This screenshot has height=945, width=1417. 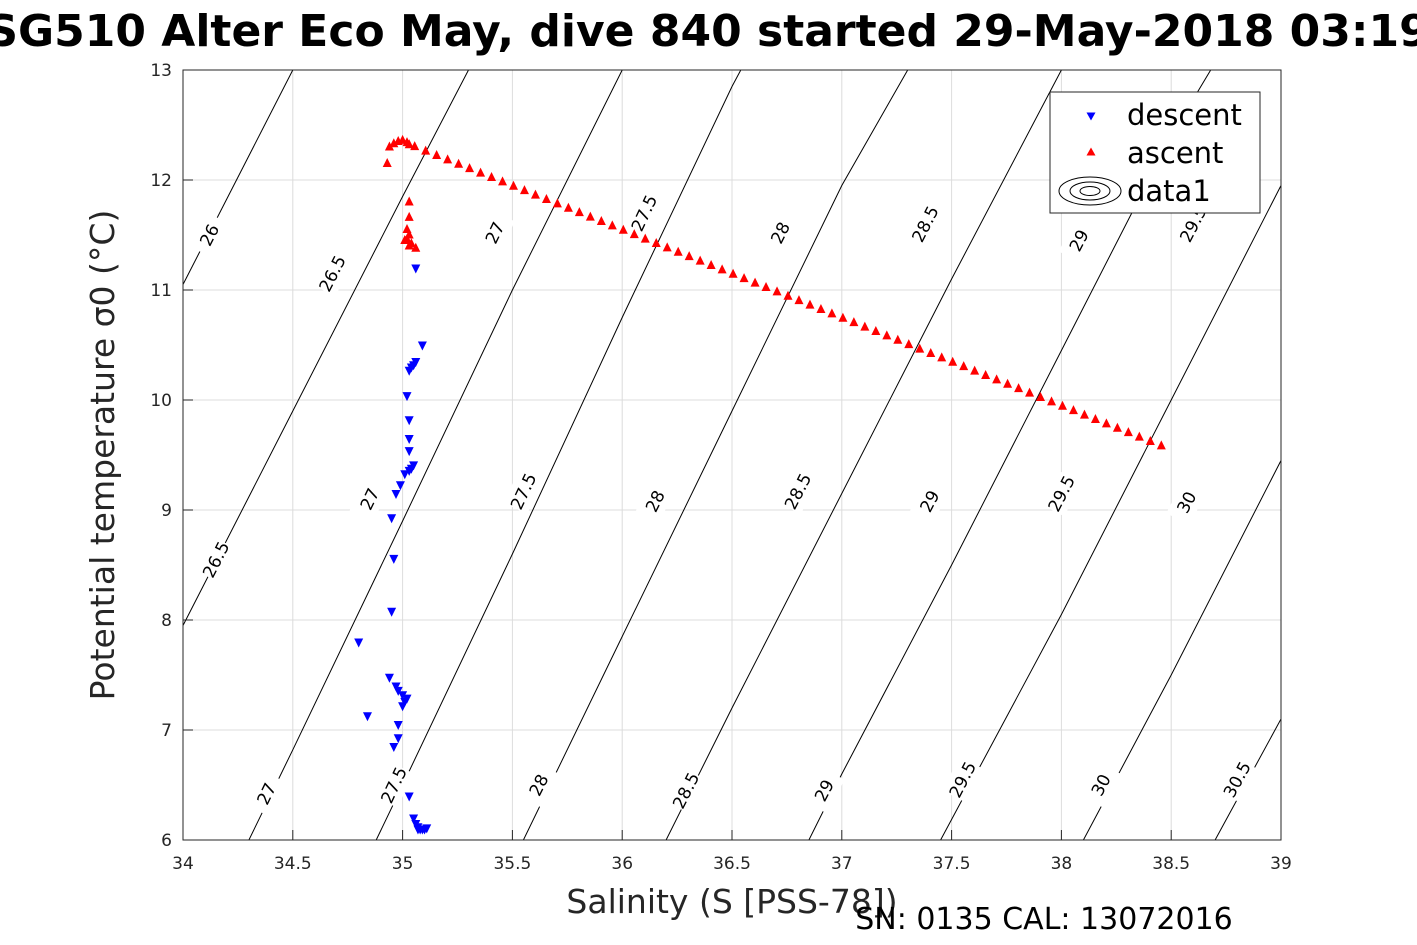 I want to click on legend-contour-label: data1, so click(x=1169, y=191).